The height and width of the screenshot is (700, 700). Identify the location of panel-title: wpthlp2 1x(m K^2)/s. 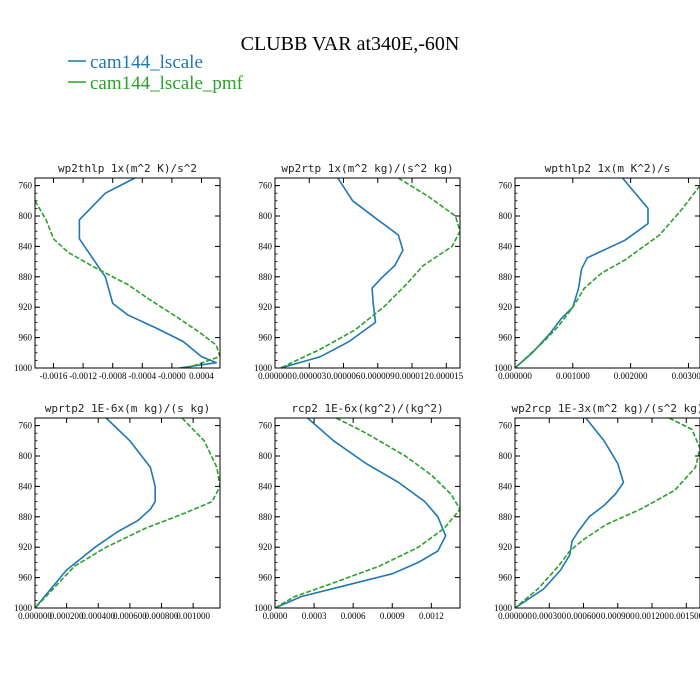
(608, 168).